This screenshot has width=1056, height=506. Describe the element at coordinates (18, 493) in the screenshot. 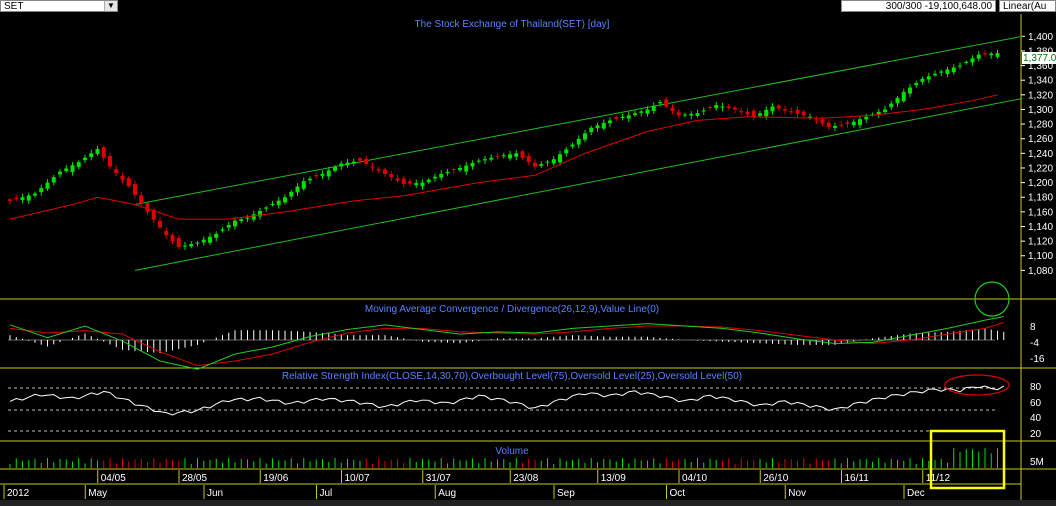

I see `month-tick-label: 2012` at that location.